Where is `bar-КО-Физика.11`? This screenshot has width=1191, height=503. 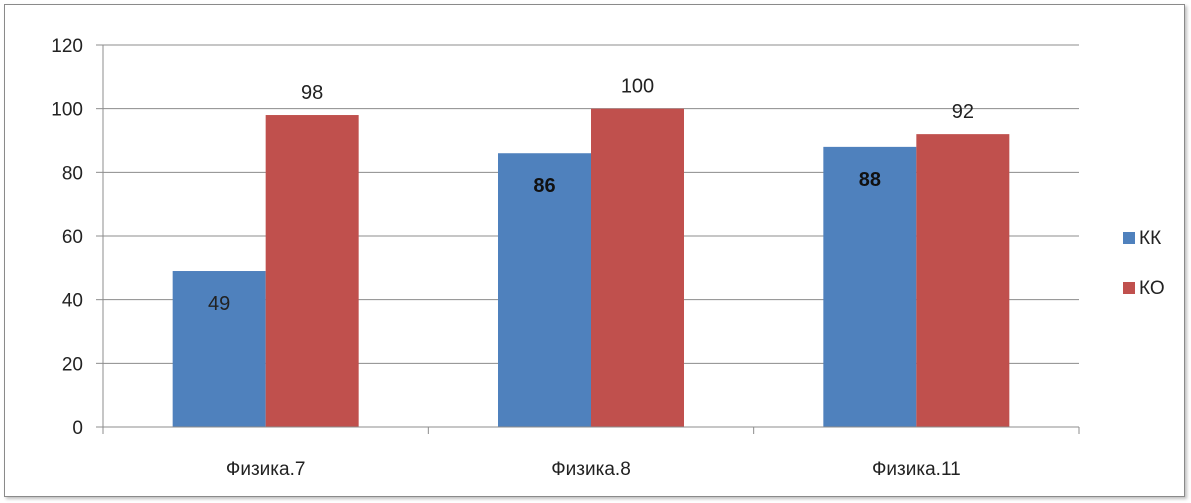 bar-КО-Физика.11 is located at coordinates (963, 280).